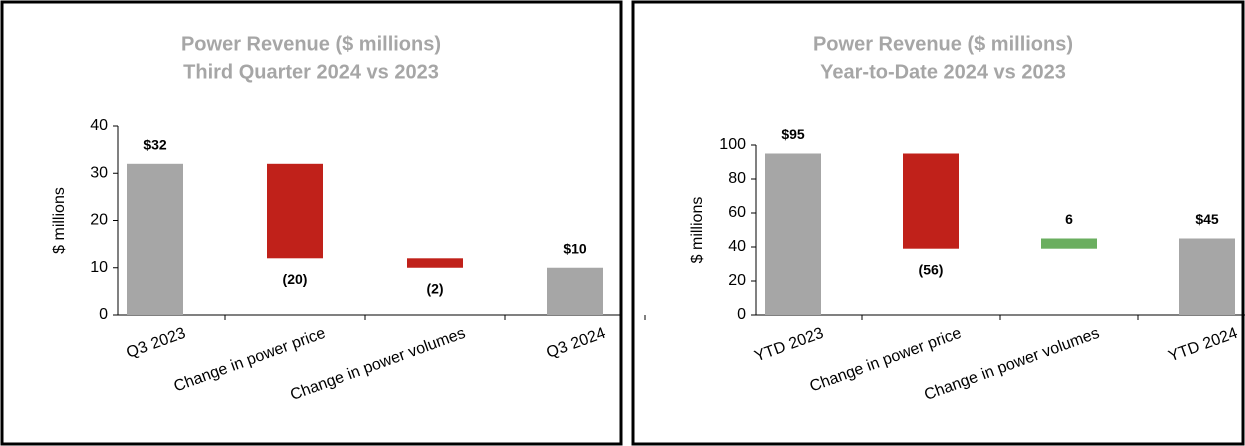  Describe the element at coordinates (789, 345) in the screenshot. I see `x-tick-label: YTD 2023` at that location.